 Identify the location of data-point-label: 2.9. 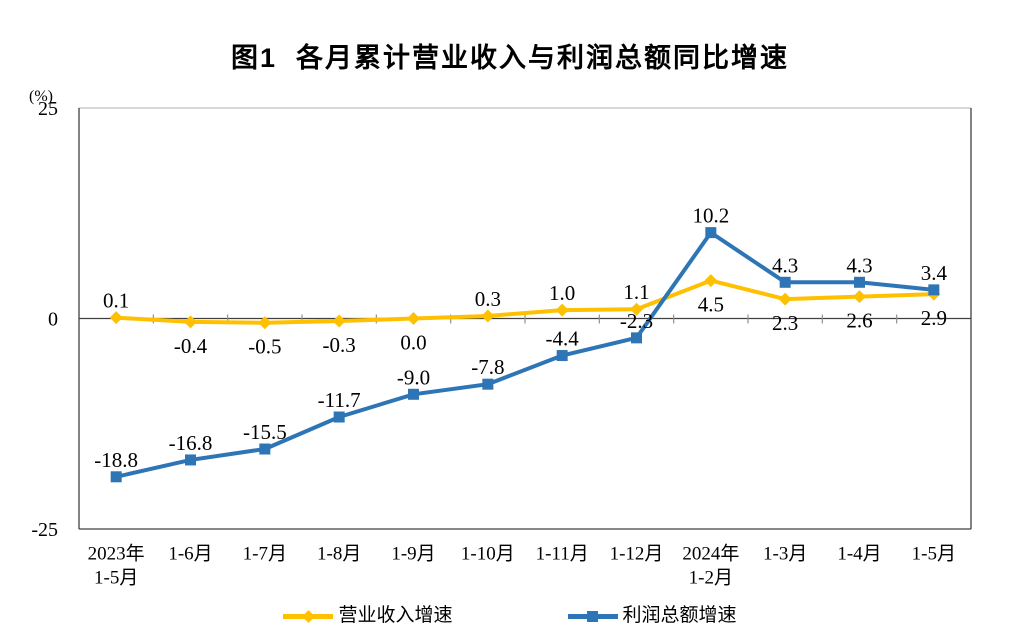
(934, 318).